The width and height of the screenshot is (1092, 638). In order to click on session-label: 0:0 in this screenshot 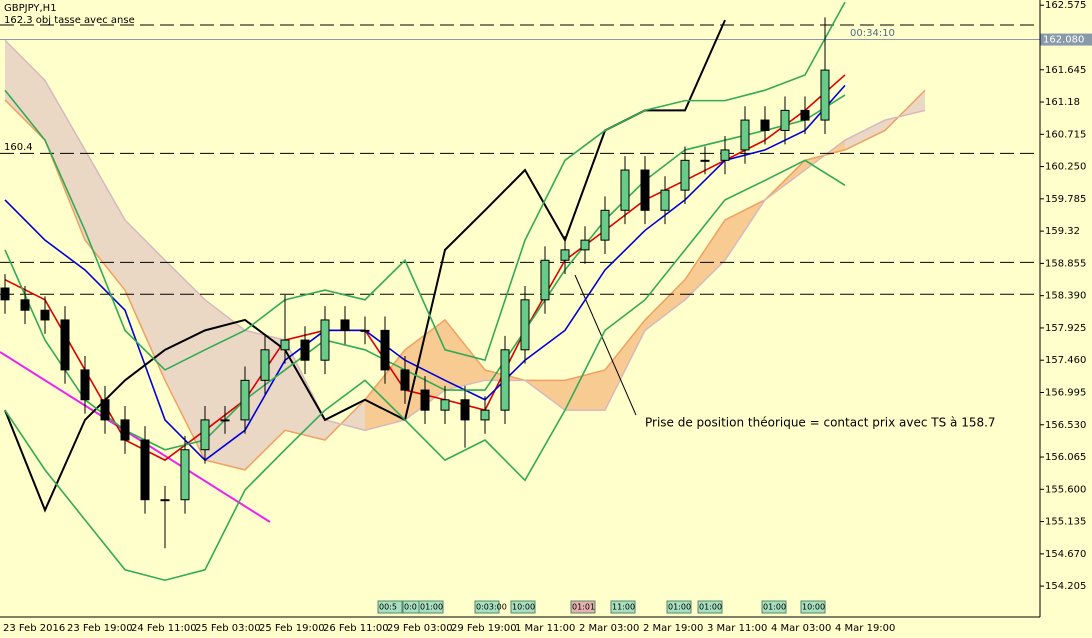, I will do `click(410, 607)`.